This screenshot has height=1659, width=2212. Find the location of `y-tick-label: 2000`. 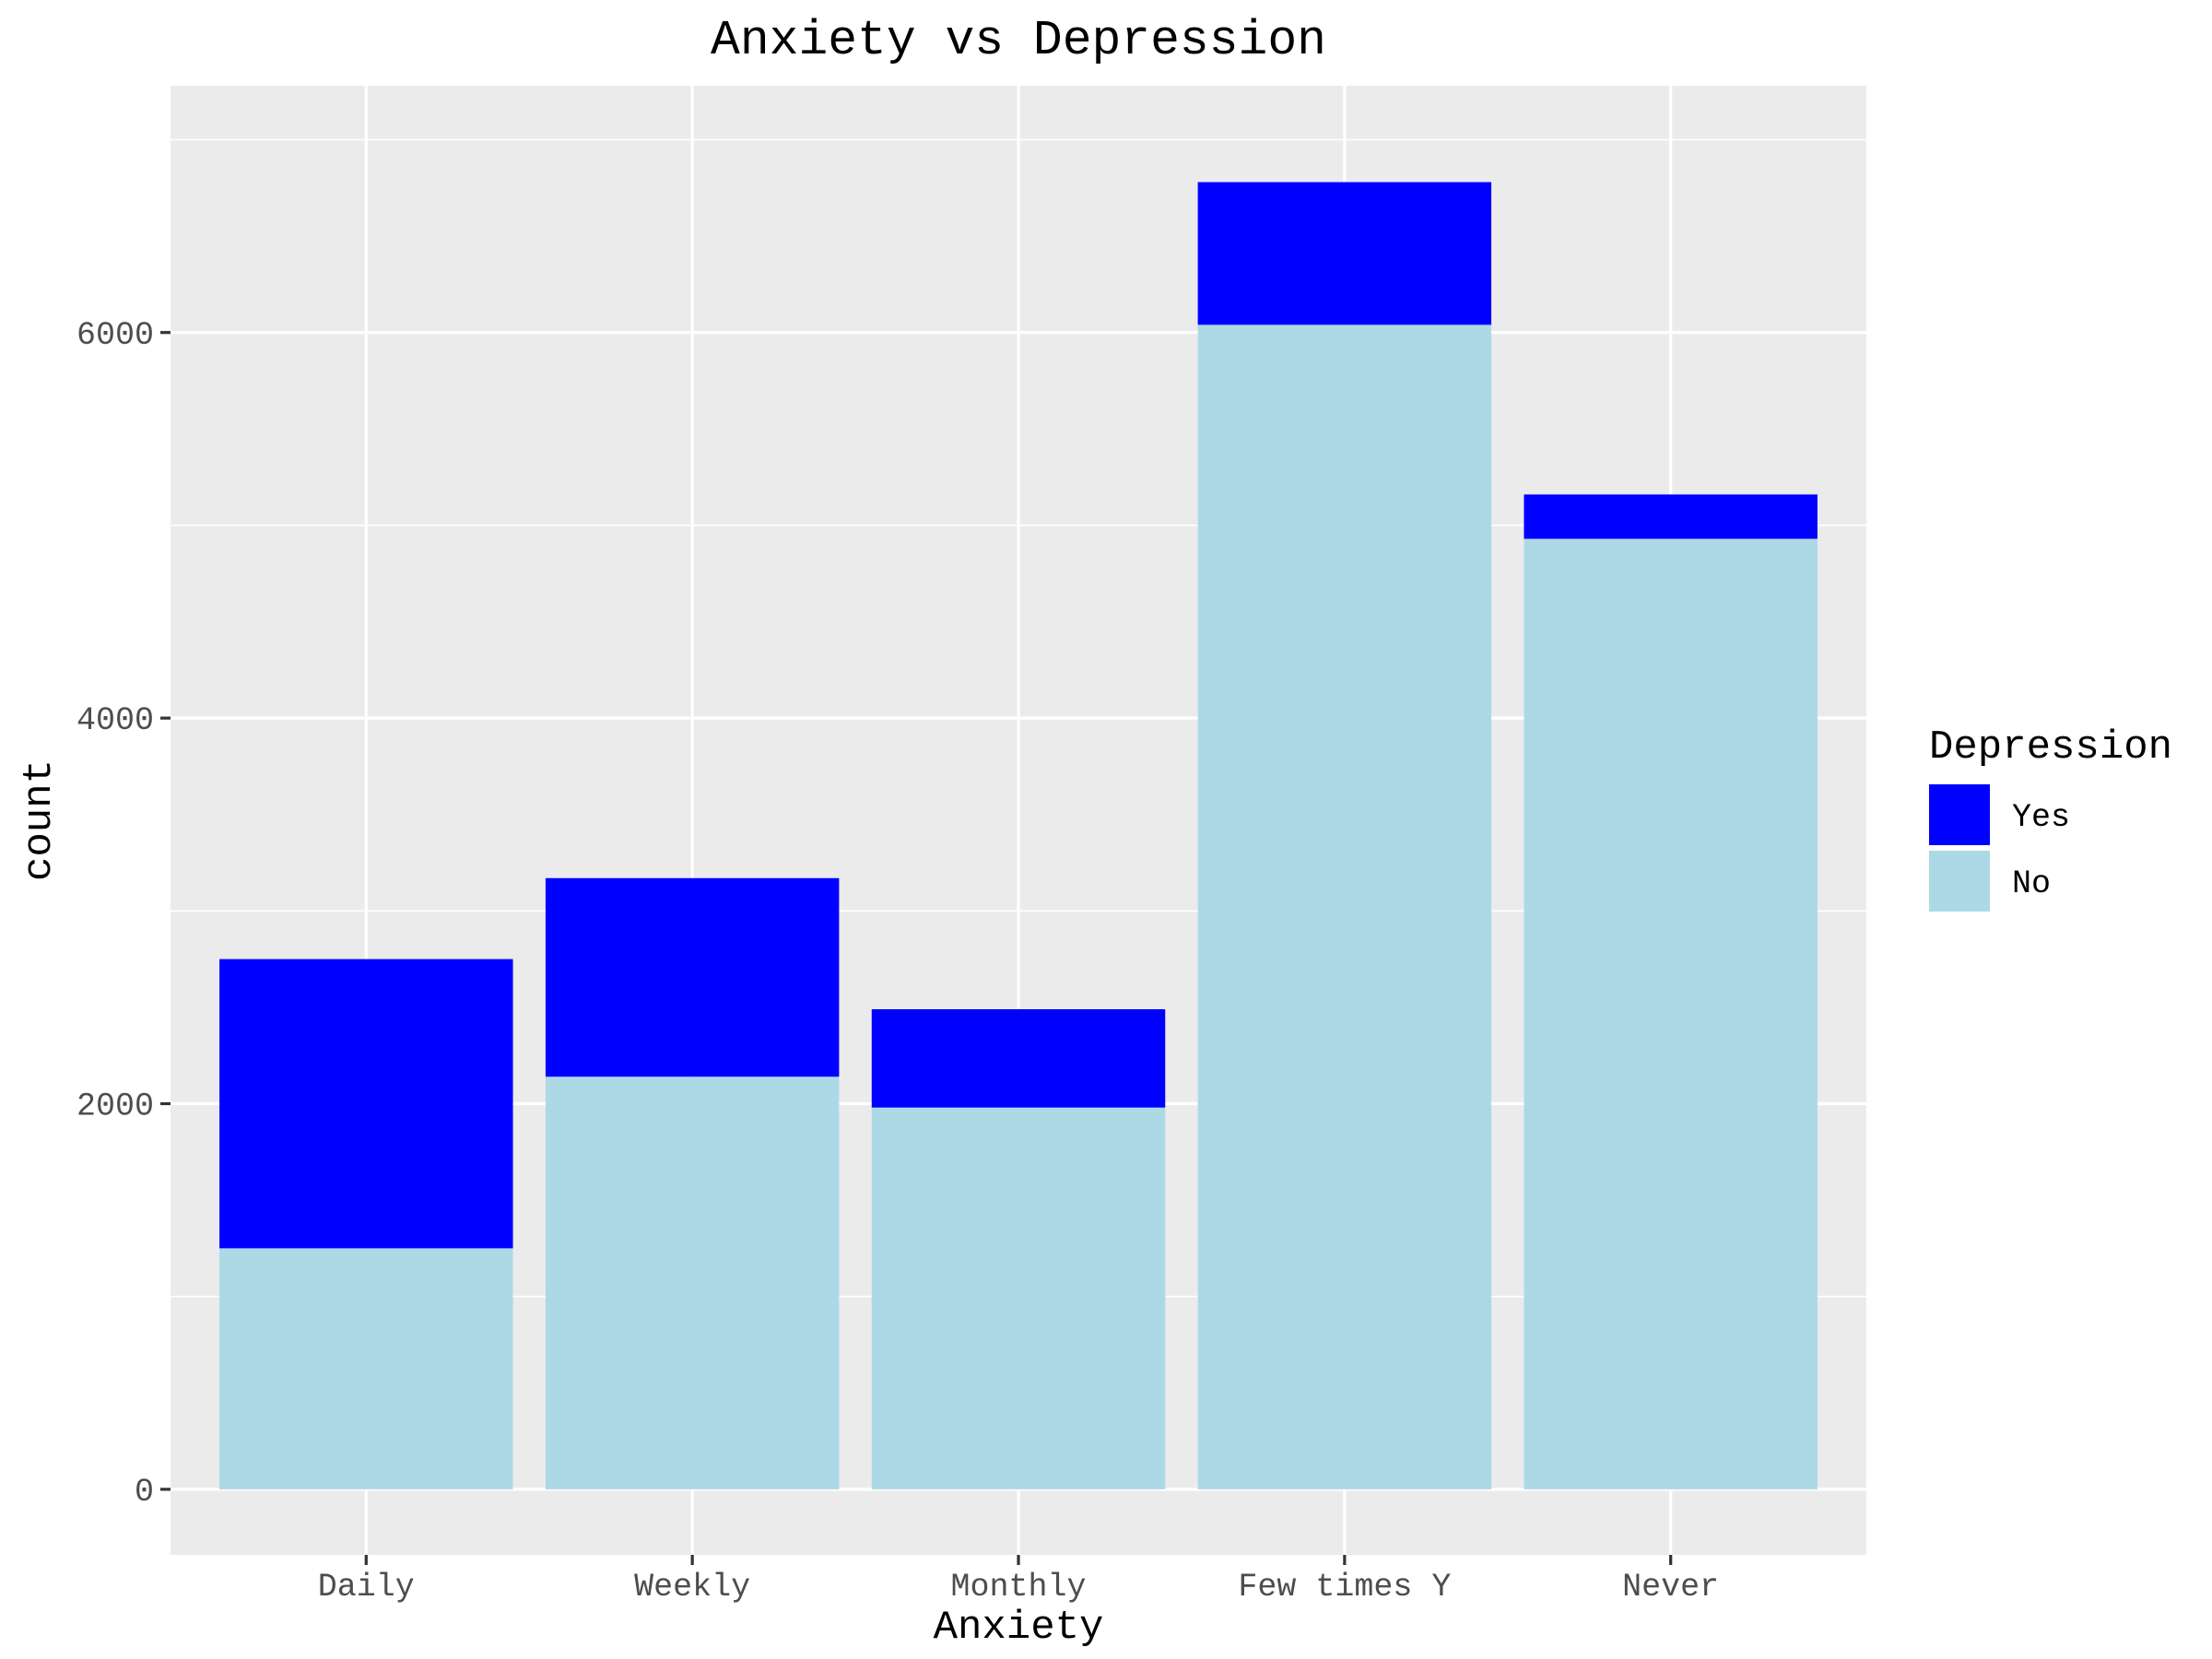

y-tick-label: 2000 is located at coordinates (115, 1106).